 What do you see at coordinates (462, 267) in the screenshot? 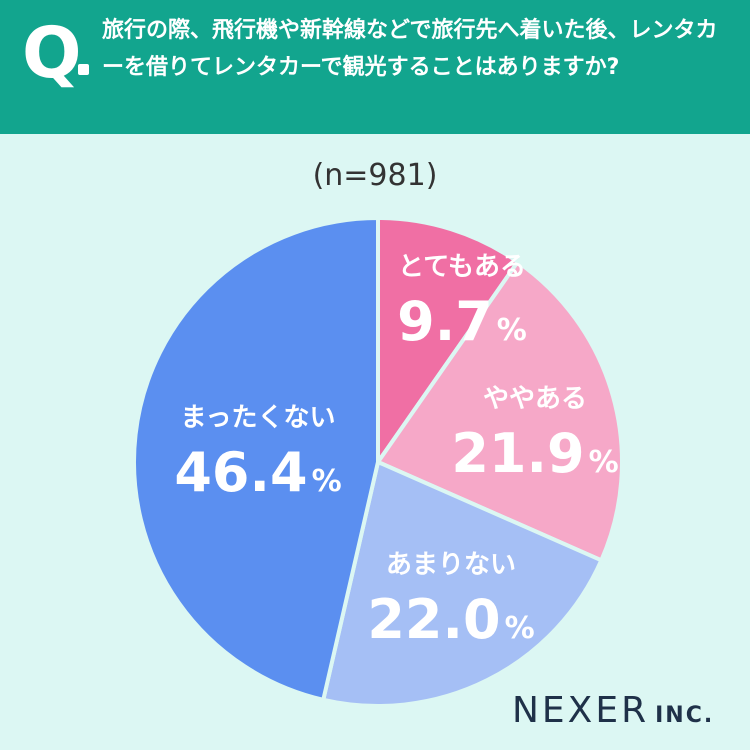
I see `slice-label: とてもある` at bounding box center [462, 267].